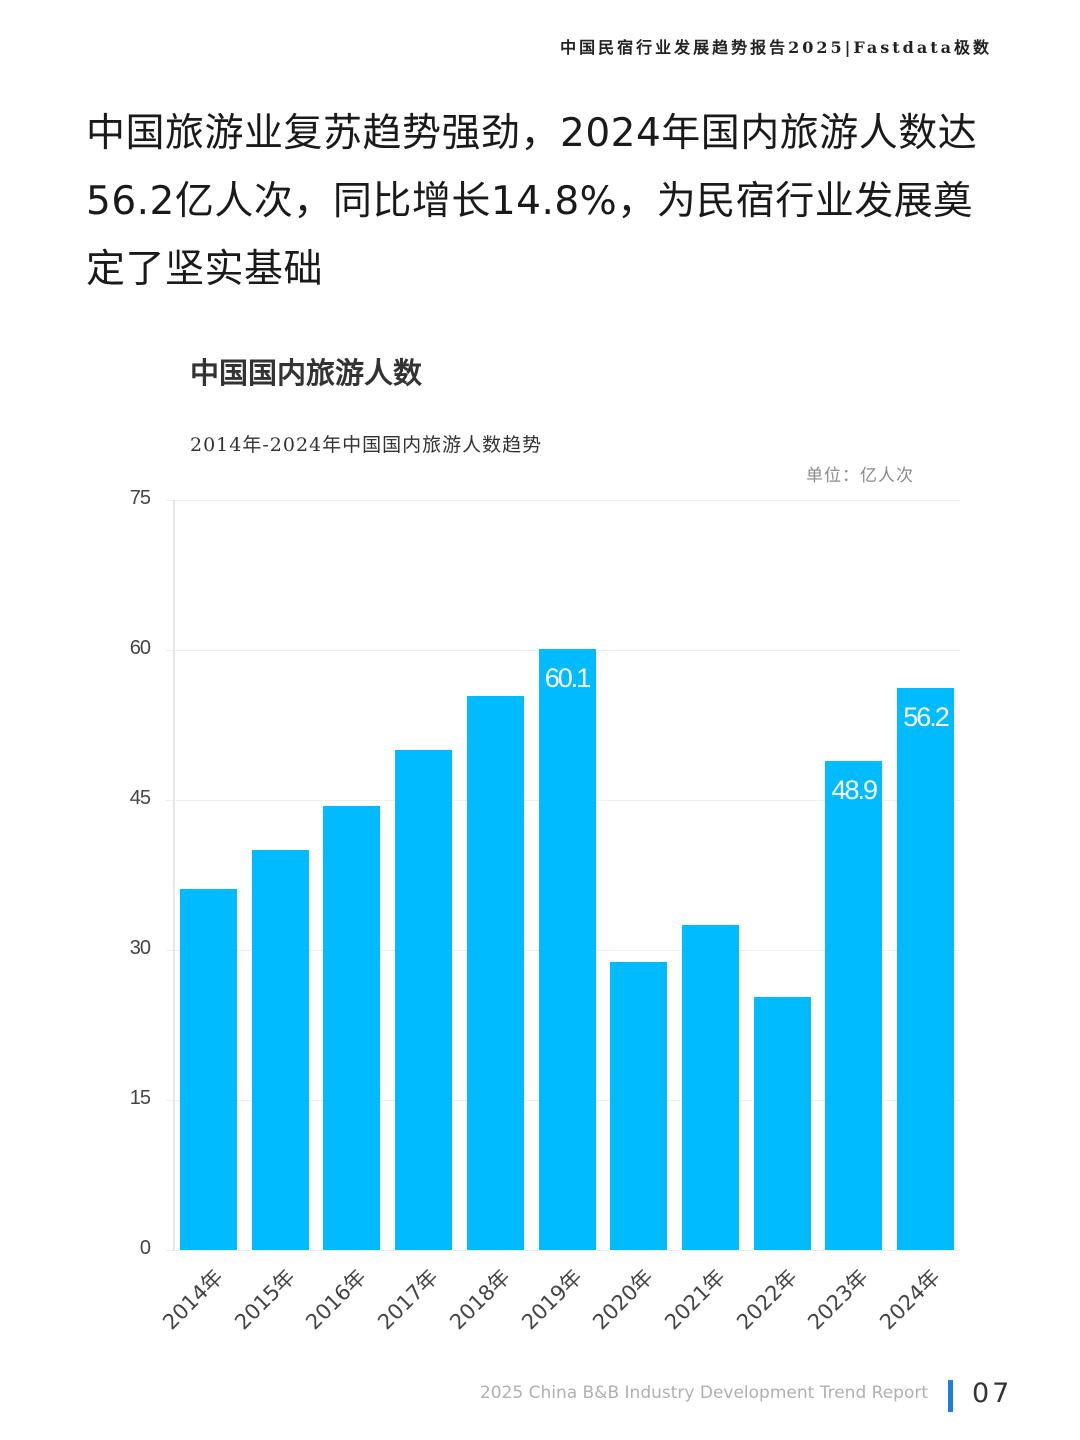 The image size is (1080, 1440). Describe the element at coordinates (140, 1098) in the screenshot. I see `y-axis-tick-label: 15` at that location.